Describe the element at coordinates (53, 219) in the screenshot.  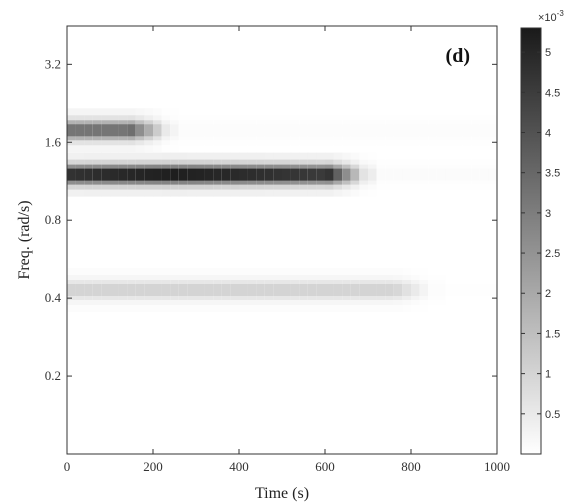
I see `y-tick-label: 0.8` at that location.